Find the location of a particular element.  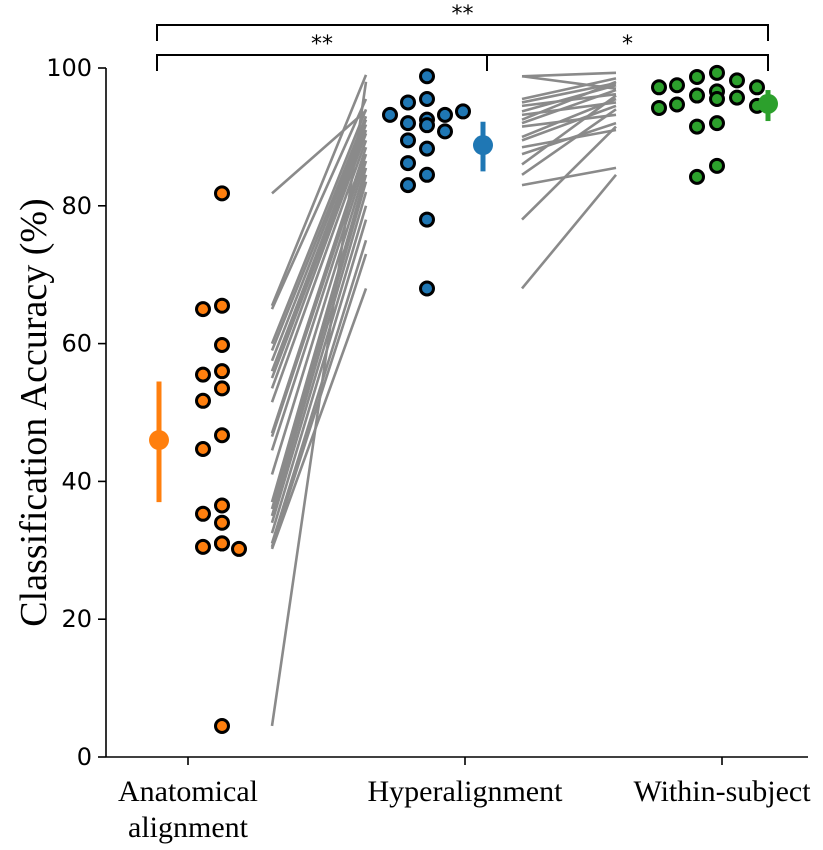

y-tick-label: 0 is located at coordinates (84, 757).